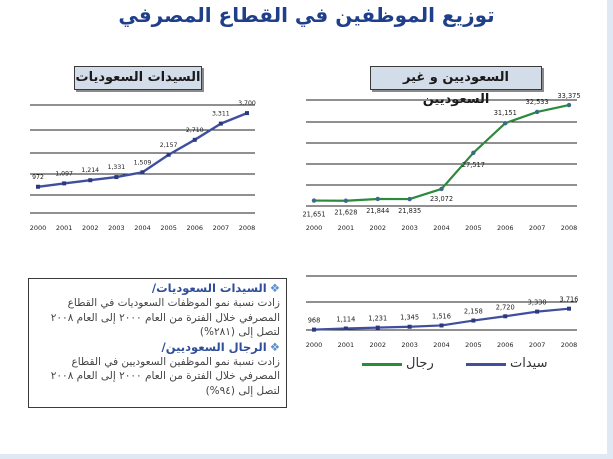 The width and height of the screenshot is (613, 459). I want to click on data-label: 1,345, so click(409, 318).